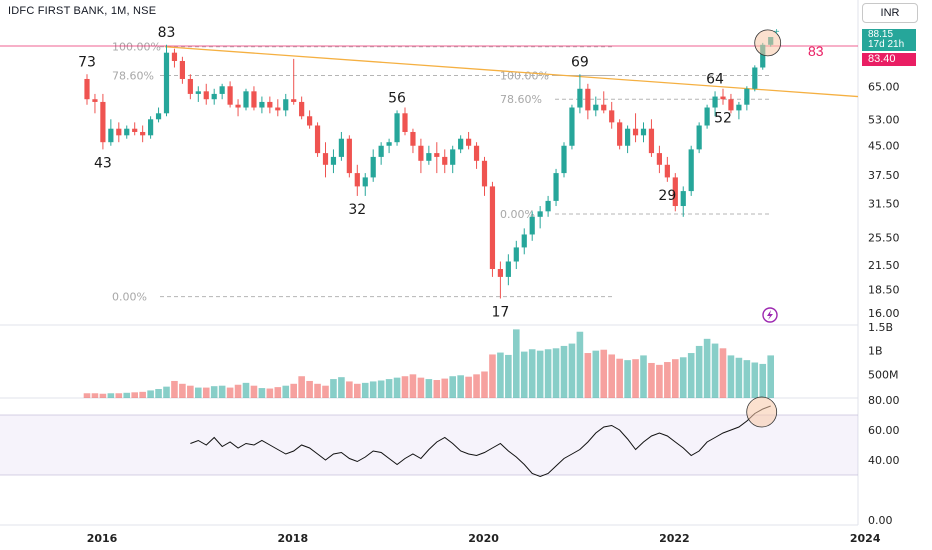 The image size is (932, 550). Describe the element at coordinates (816, 51) in the screenshot. I see `target-label: 83` at that location.